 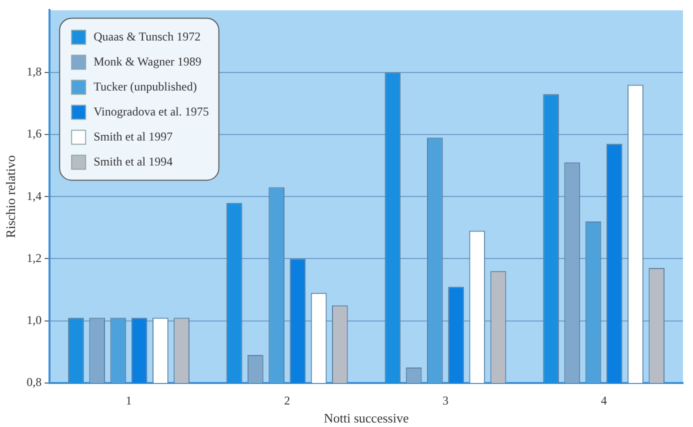 I want to click on x-tick-label: 4, so click(x=603, y=400).